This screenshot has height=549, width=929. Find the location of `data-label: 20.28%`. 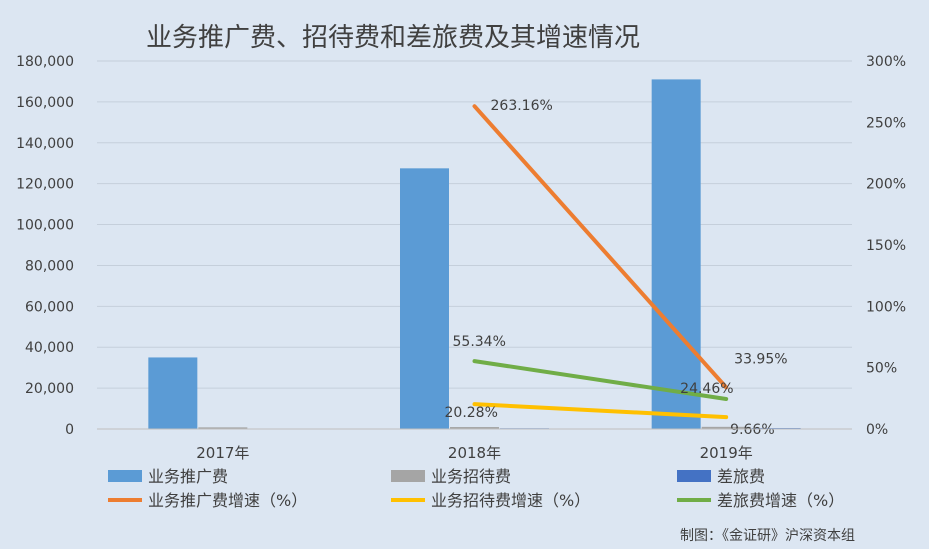

data-label: 20.28% is located at coordinates (471, 413).